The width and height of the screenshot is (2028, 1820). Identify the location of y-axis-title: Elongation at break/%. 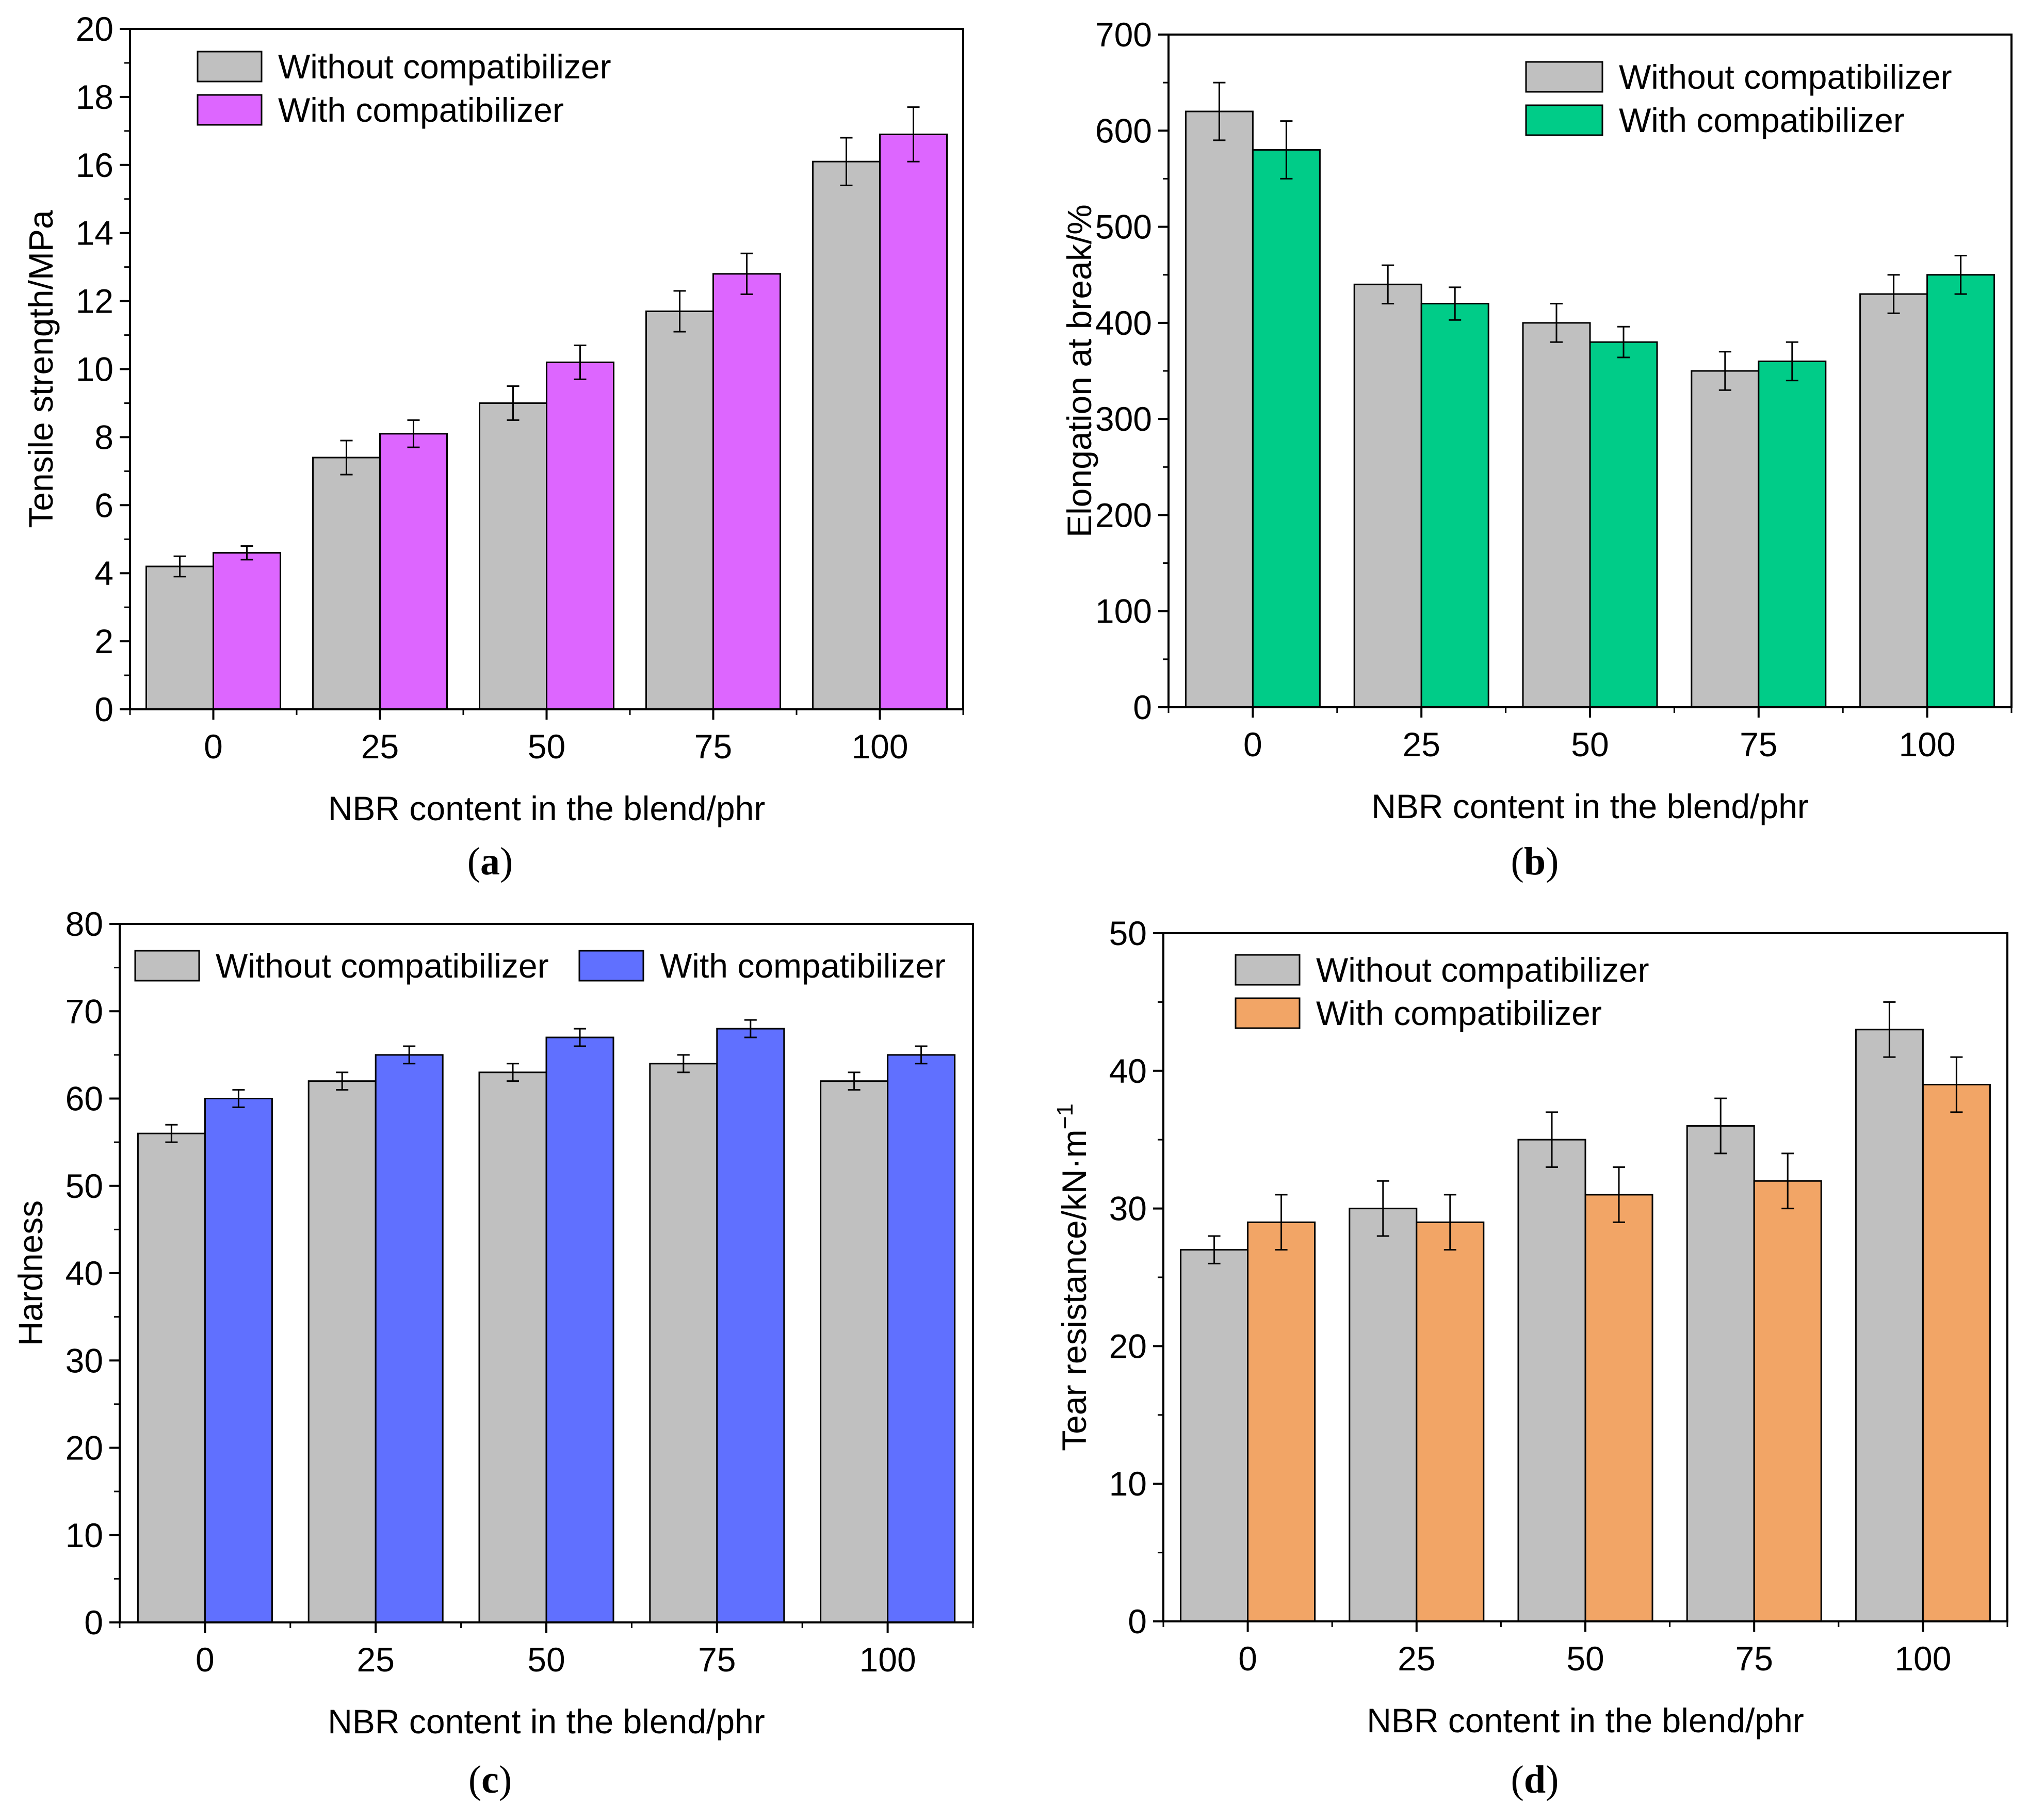
(1079, 371).